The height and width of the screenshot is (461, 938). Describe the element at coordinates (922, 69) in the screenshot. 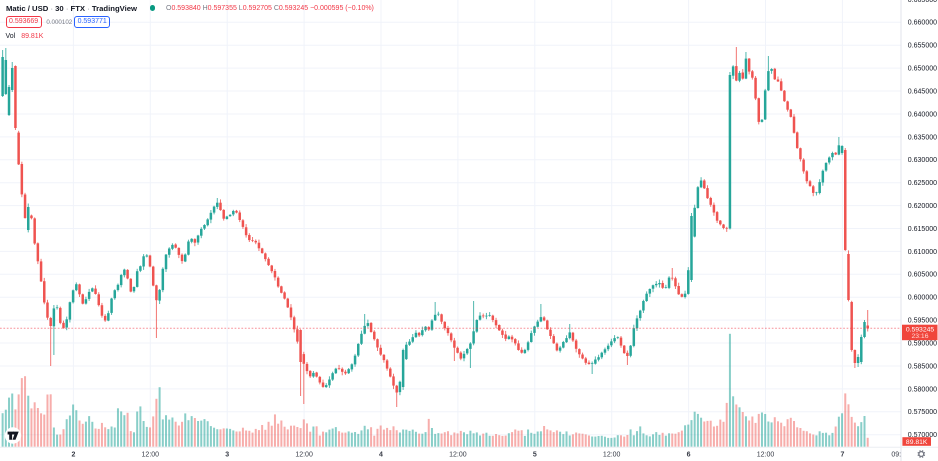

I see `svg-text: 0.650000` at that location.